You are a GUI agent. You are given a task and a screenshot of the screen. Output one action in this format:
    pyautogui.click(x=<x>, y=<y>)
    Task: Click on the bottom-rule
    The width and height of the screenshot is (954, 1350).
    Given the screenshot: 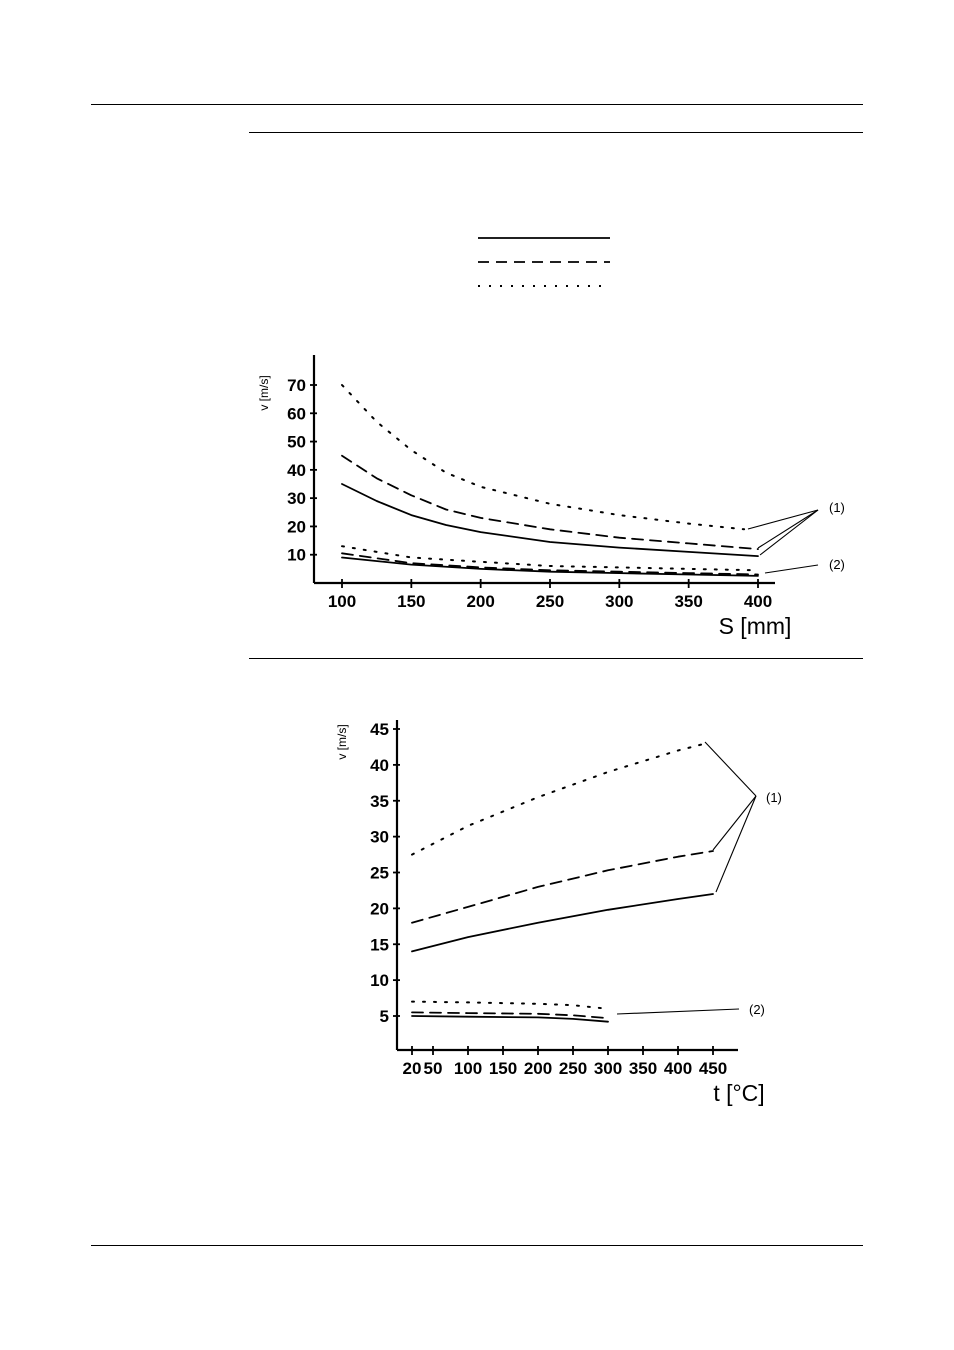 What is the action you would take?
    pyautogui.click(x=477, y=1245)
    